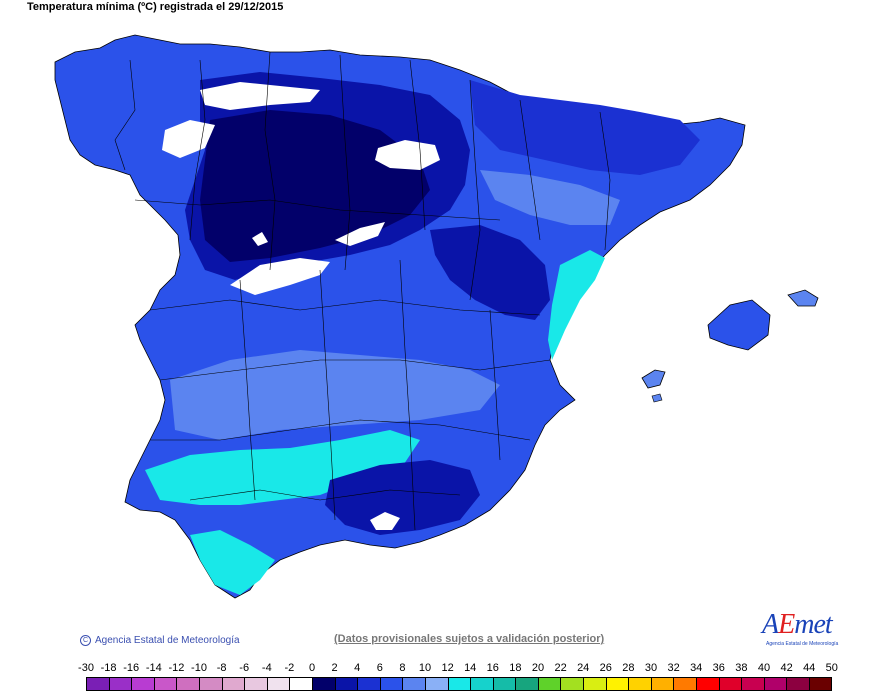 This screenshot has width=870, height=696. I want to click on legend-tick-label: -10, so click(199, 668).